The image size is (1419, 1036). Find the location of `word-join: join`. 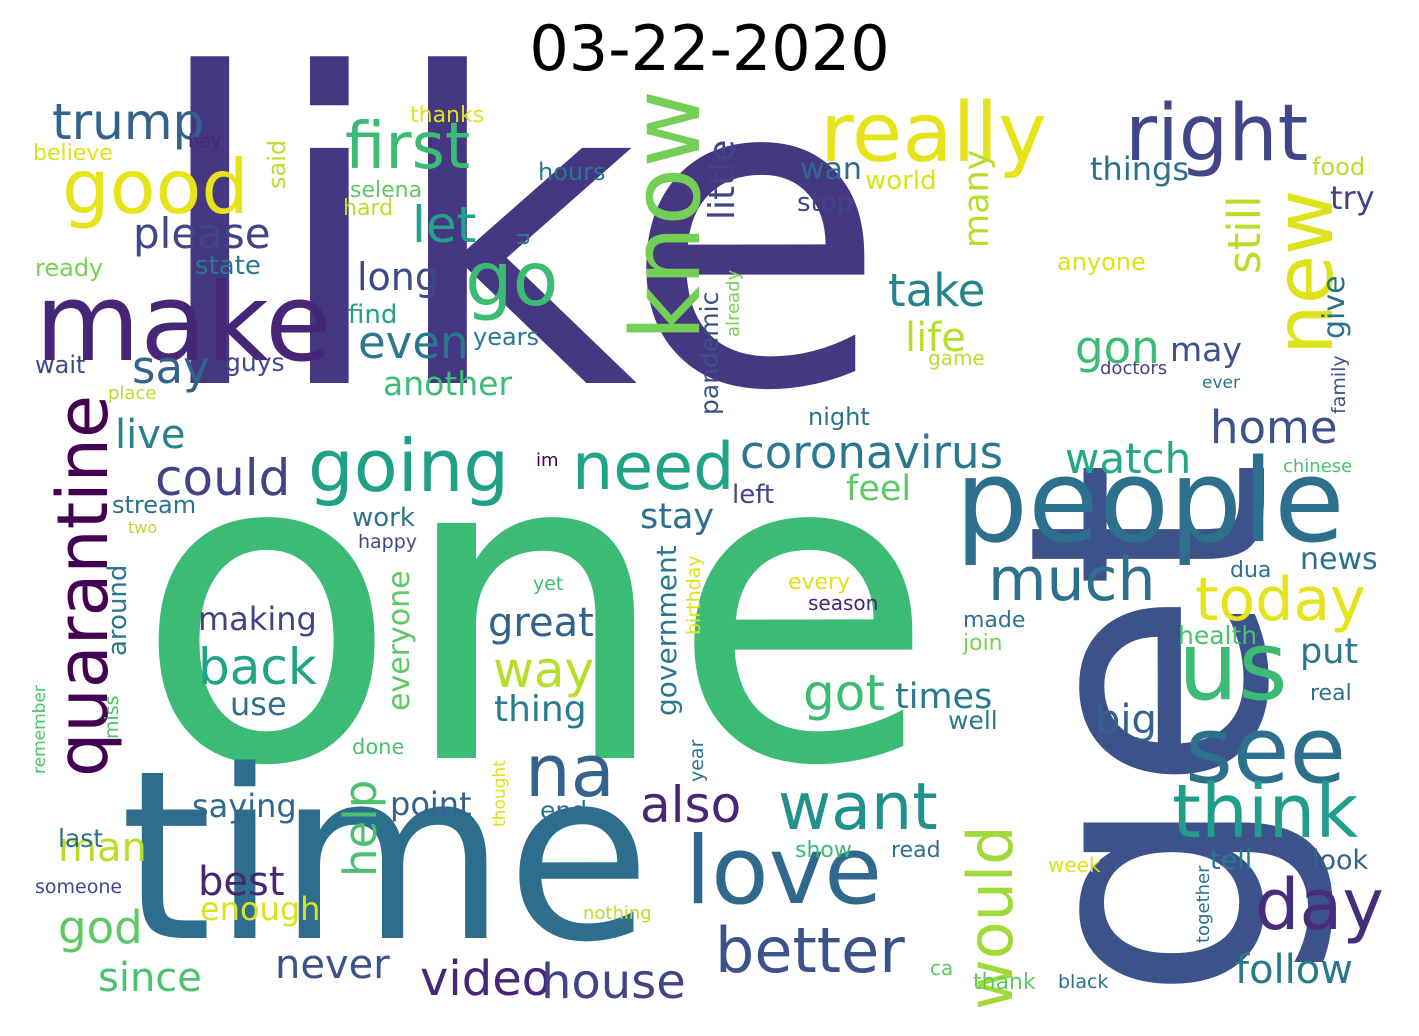

word-join: join is located at coordinates (983, 643).